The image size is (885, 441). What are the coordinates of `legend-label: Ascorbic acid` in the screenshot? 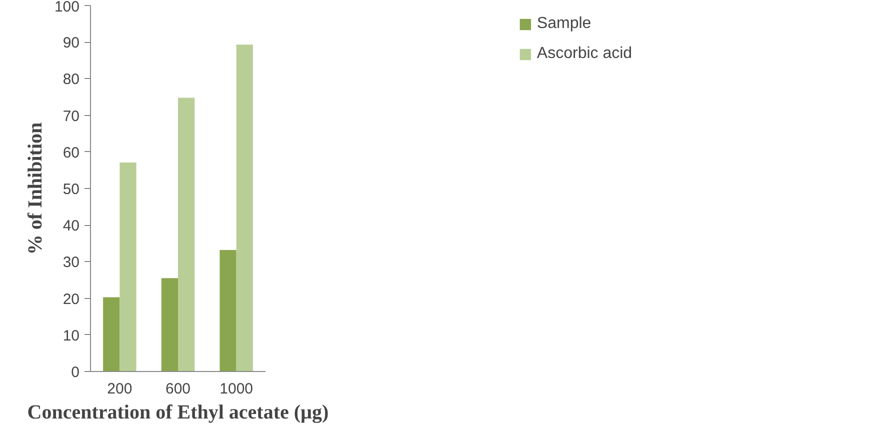 It's located at (584, 54).